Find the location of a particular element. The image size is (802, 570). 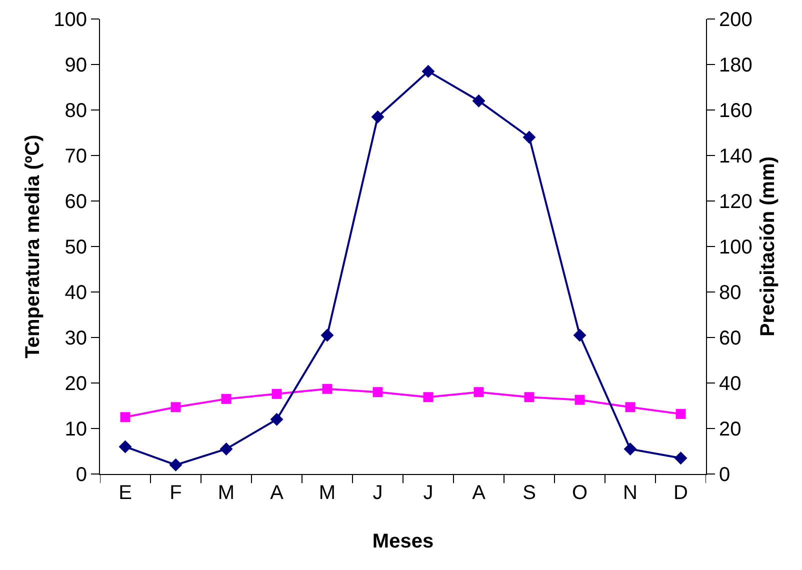

x-tick-label: E is located at coordinates (125, 493).